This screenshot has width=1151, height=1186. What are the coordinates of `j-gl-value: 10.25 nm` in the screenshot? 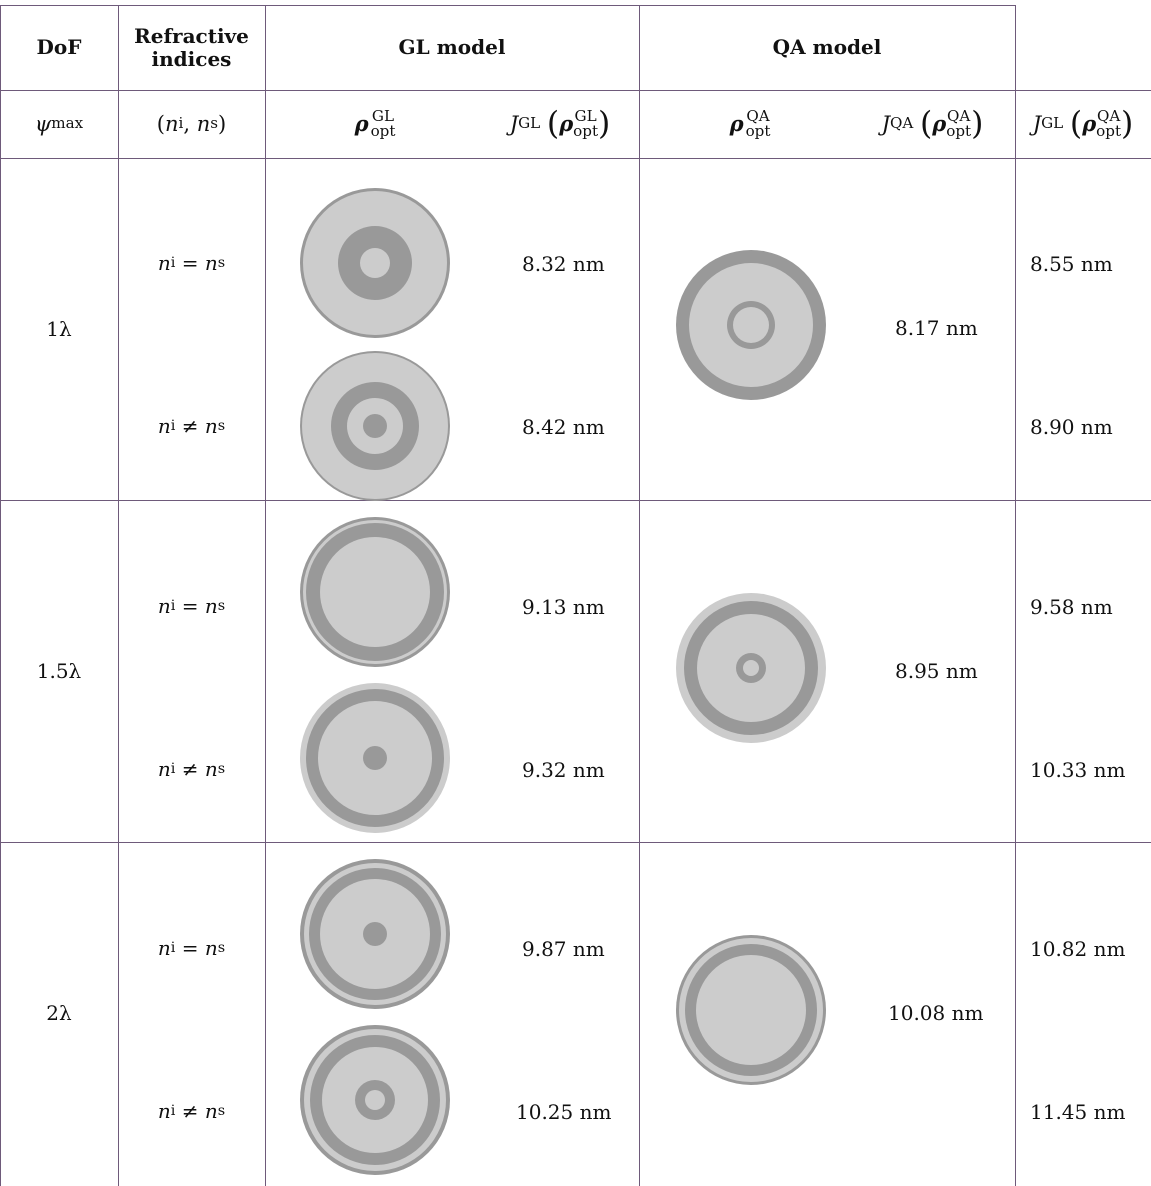 It's located at (564, 1112).